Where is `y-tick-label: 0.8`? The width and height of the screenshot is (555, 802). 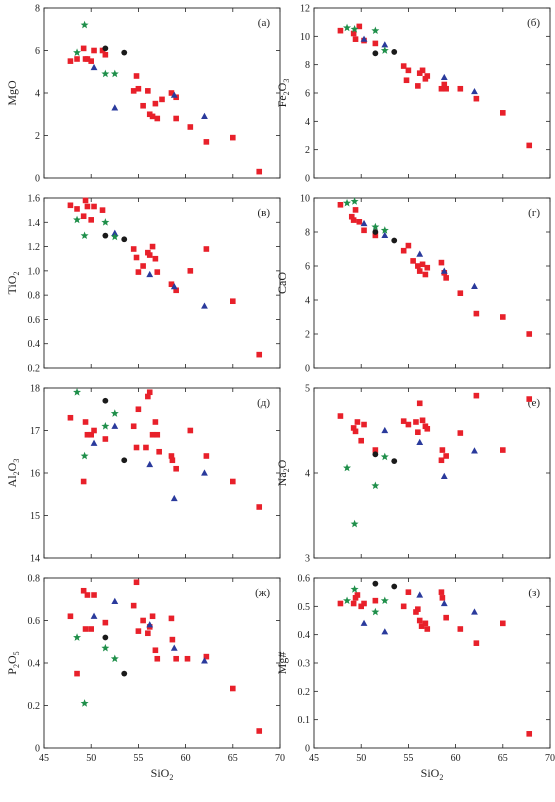
y-tick-label: 0.8 is located at coordinates (34, 296).